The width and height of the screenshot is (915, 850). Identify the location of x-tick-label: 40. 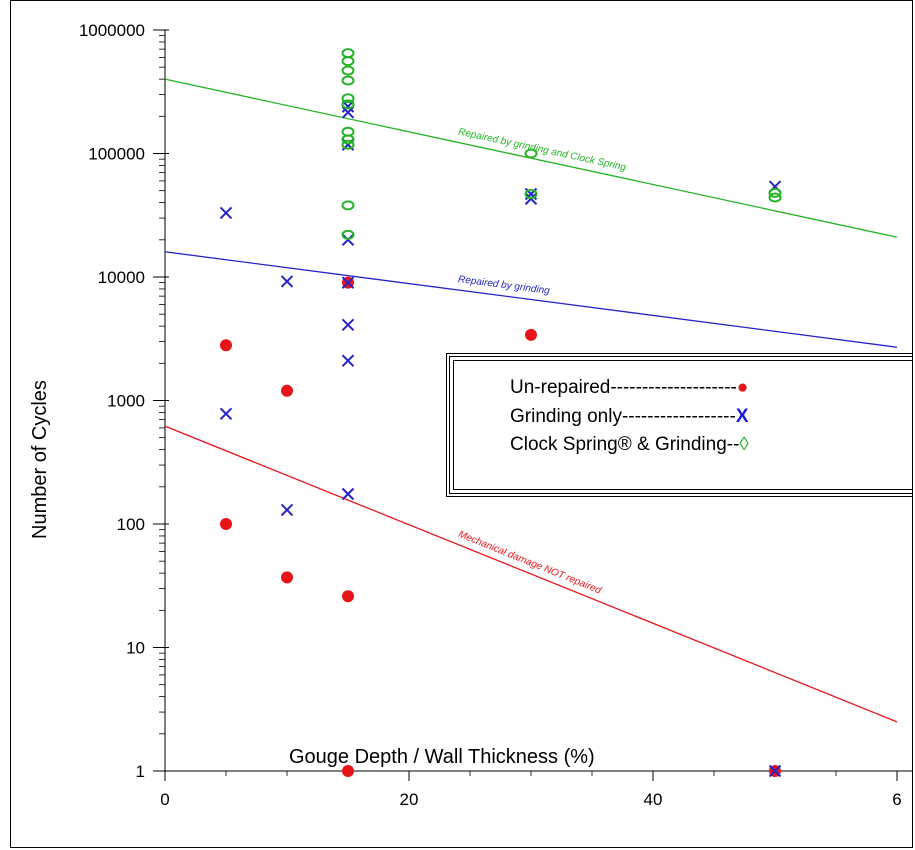
(653, 799).